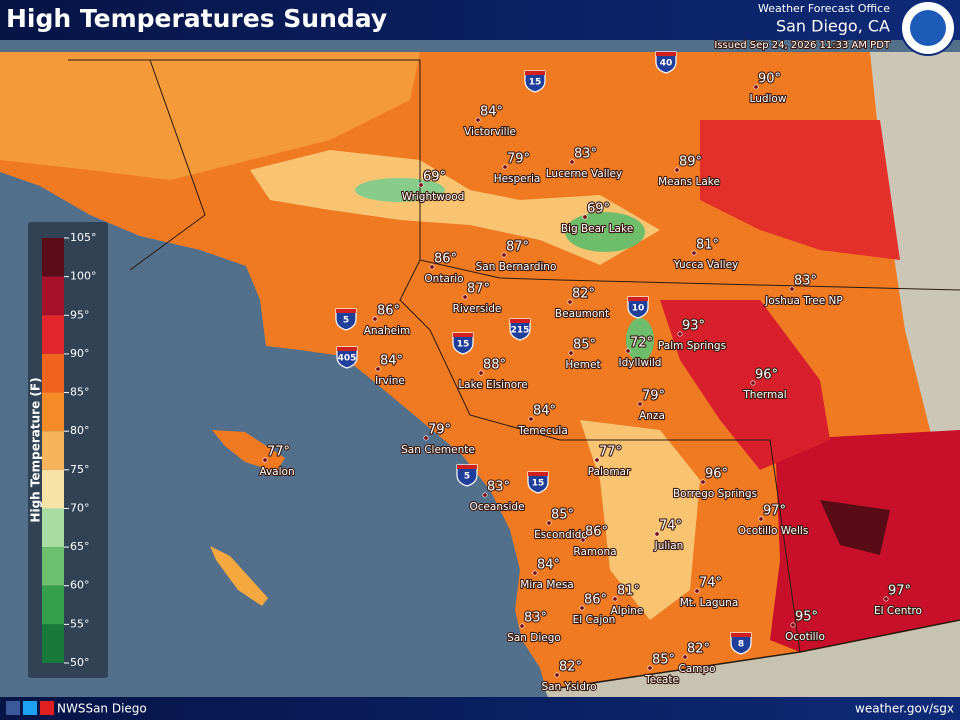 The image size is (960, 724). I want to click on city-name: Alpine, so click(627, 611).